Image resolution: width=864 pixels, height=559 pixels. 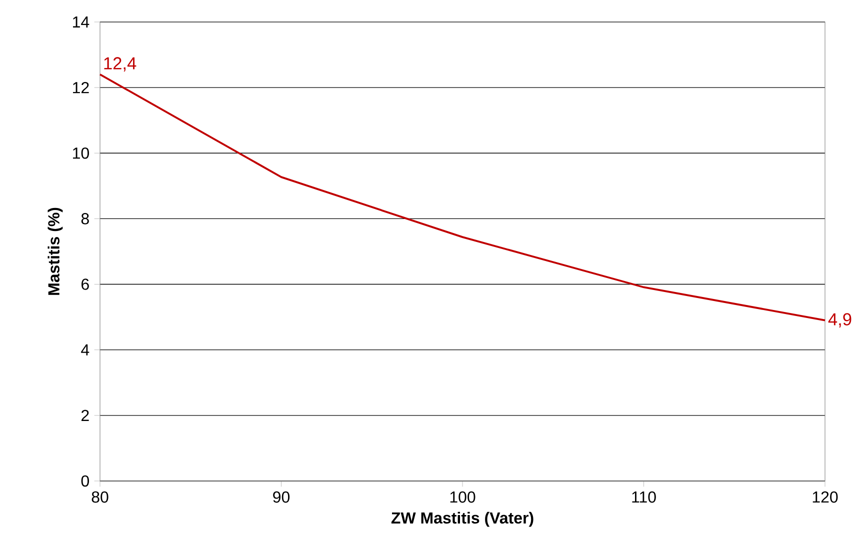 What do you see at coordinates (462, 519) in the screenshot?
I see `x-axis-title: ZW Mastitis (Vater)` at bounding box center [462, 519].